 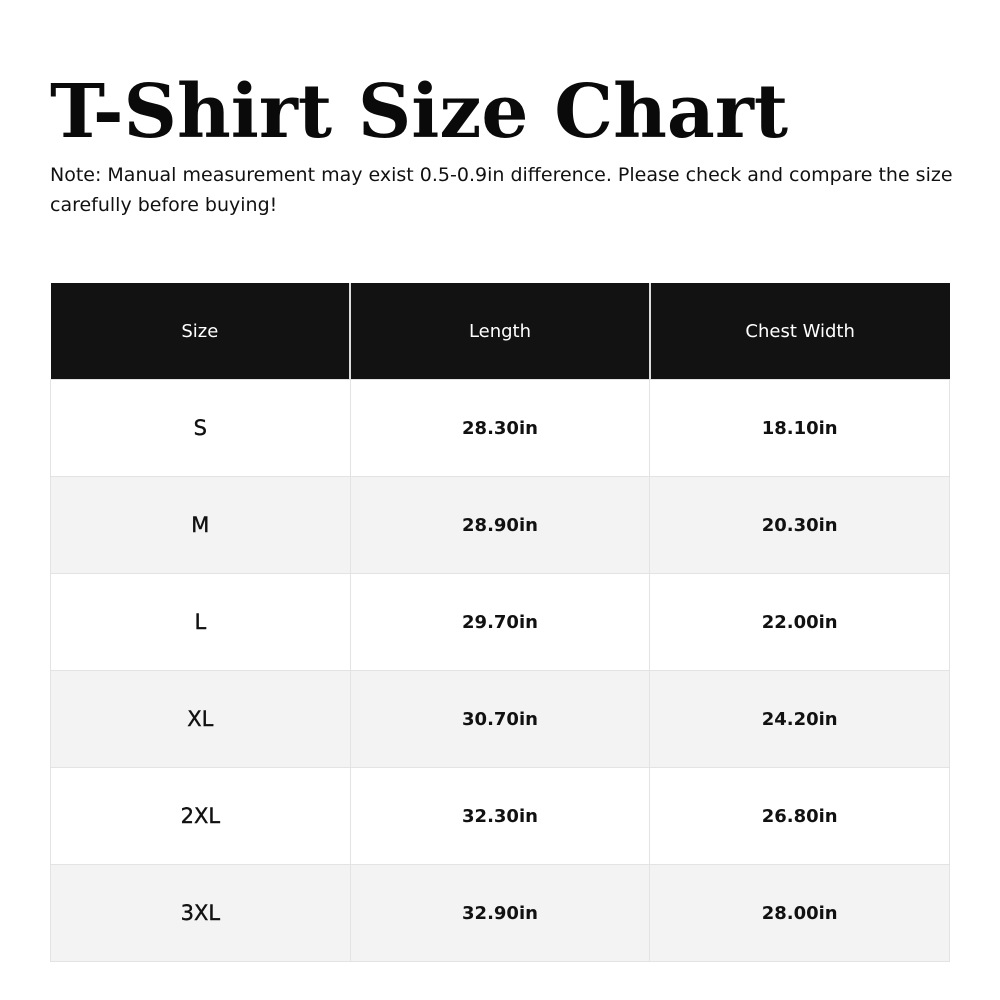 I want to click on cell-length: 32.90in, so click(x=500, y=913).